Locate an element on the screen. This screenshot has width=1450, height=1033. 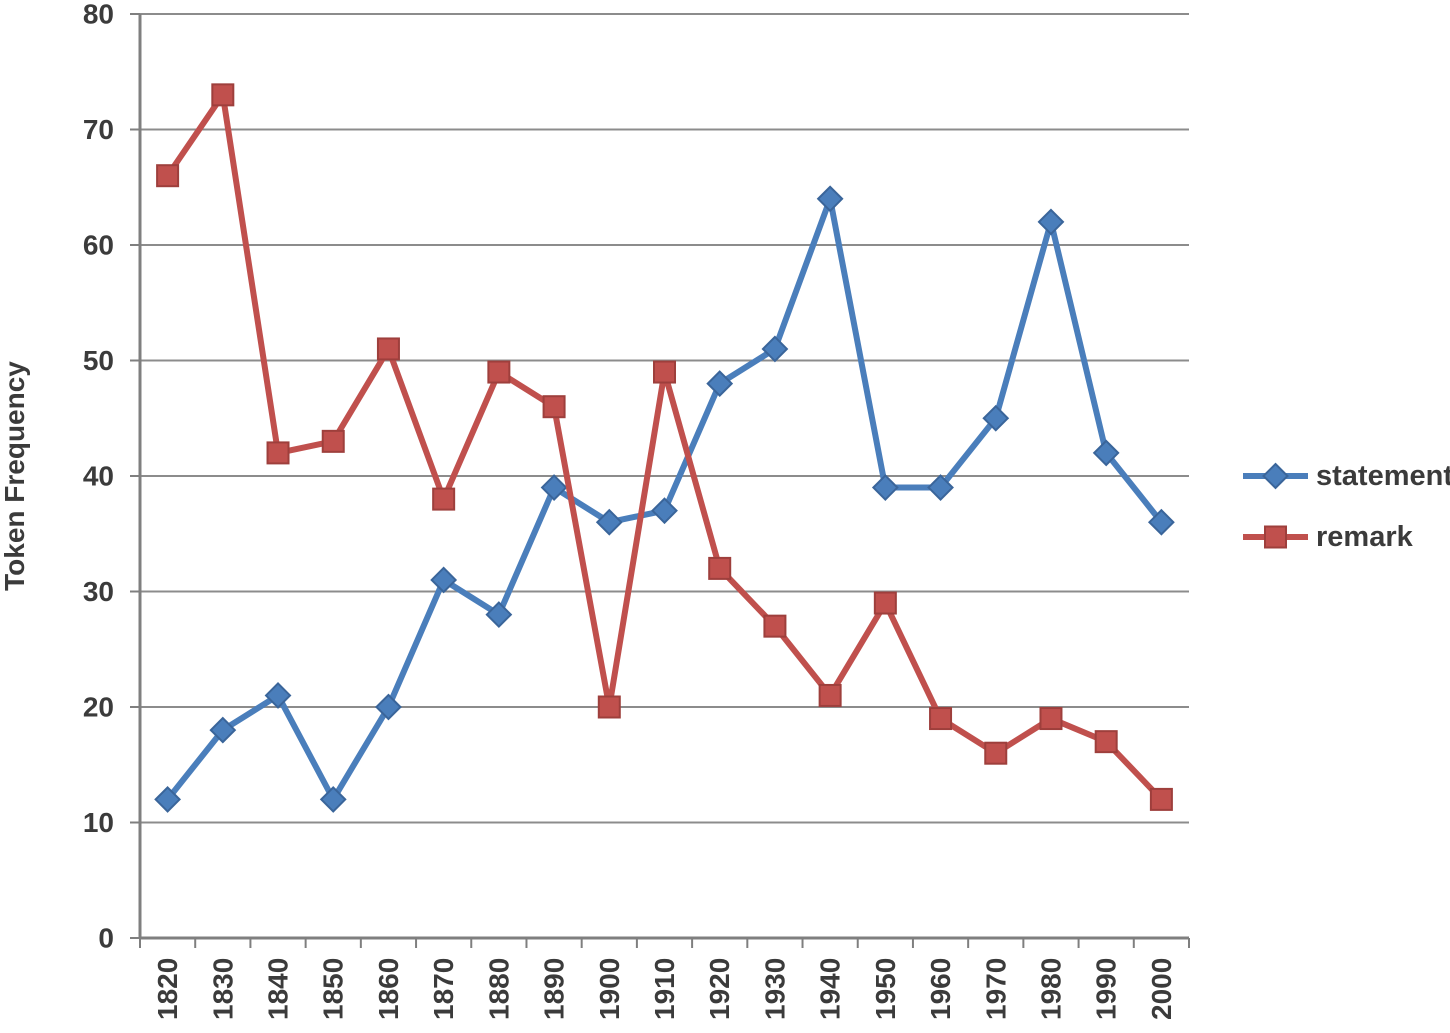
y-tick-label-80: 80 is located at coordinates (98, 15).